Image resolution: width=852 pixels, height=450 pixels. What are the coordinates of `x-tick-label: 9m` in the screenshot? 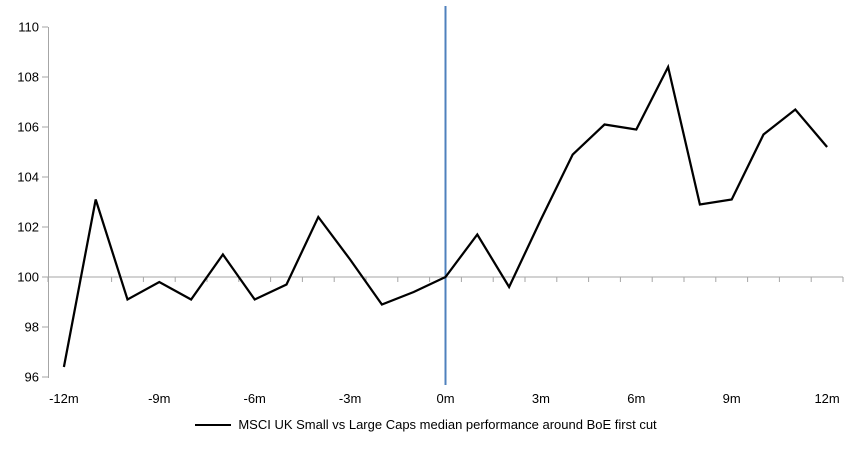 It's located at (732, 398).